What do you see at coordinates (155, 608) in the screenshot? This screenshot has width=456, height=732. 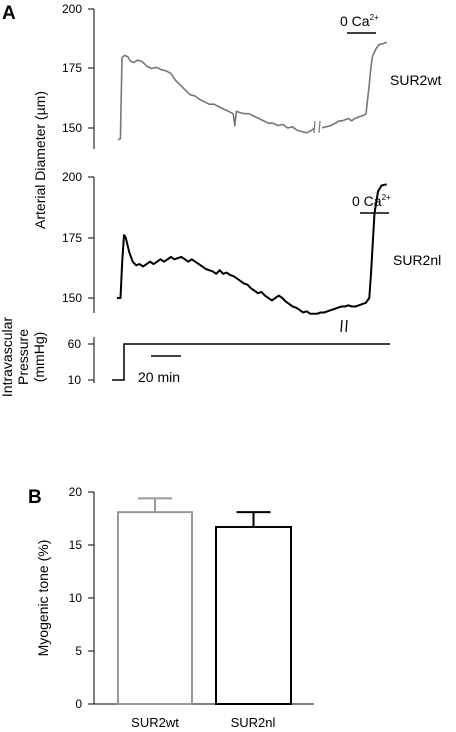 I see `bar-sur2wt` at bounding box center [155, 608].